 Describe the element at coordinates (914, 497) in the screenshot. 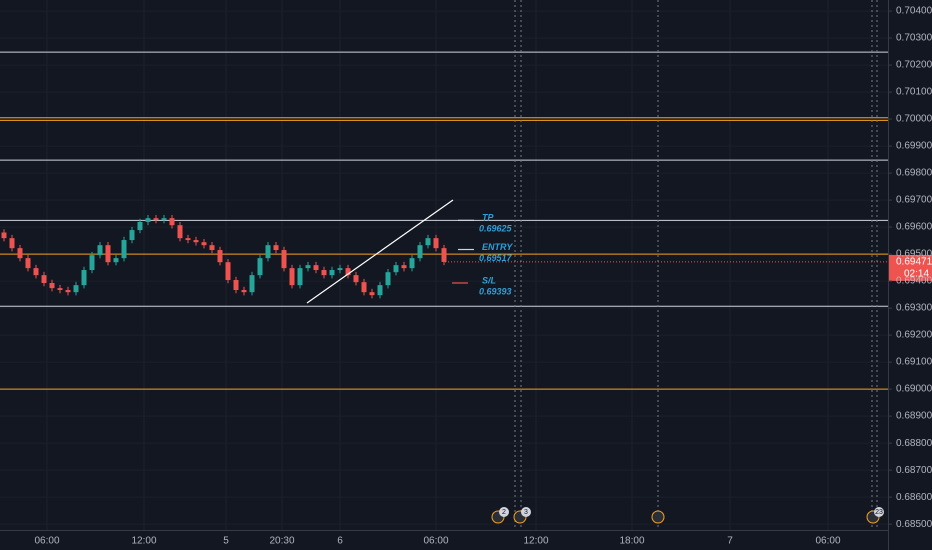

I see `y-tick-label: 0.68600` at that location.